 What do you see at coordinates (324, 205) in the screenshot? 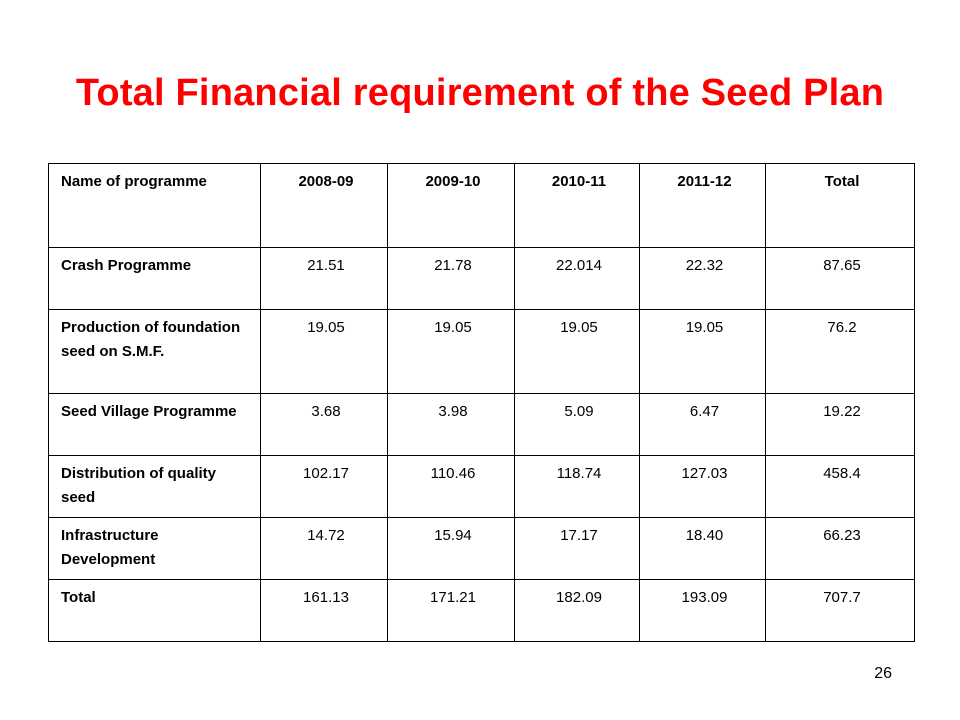
I see `column-header-2008-09: 2008-09` at bounding box center [324, 205].